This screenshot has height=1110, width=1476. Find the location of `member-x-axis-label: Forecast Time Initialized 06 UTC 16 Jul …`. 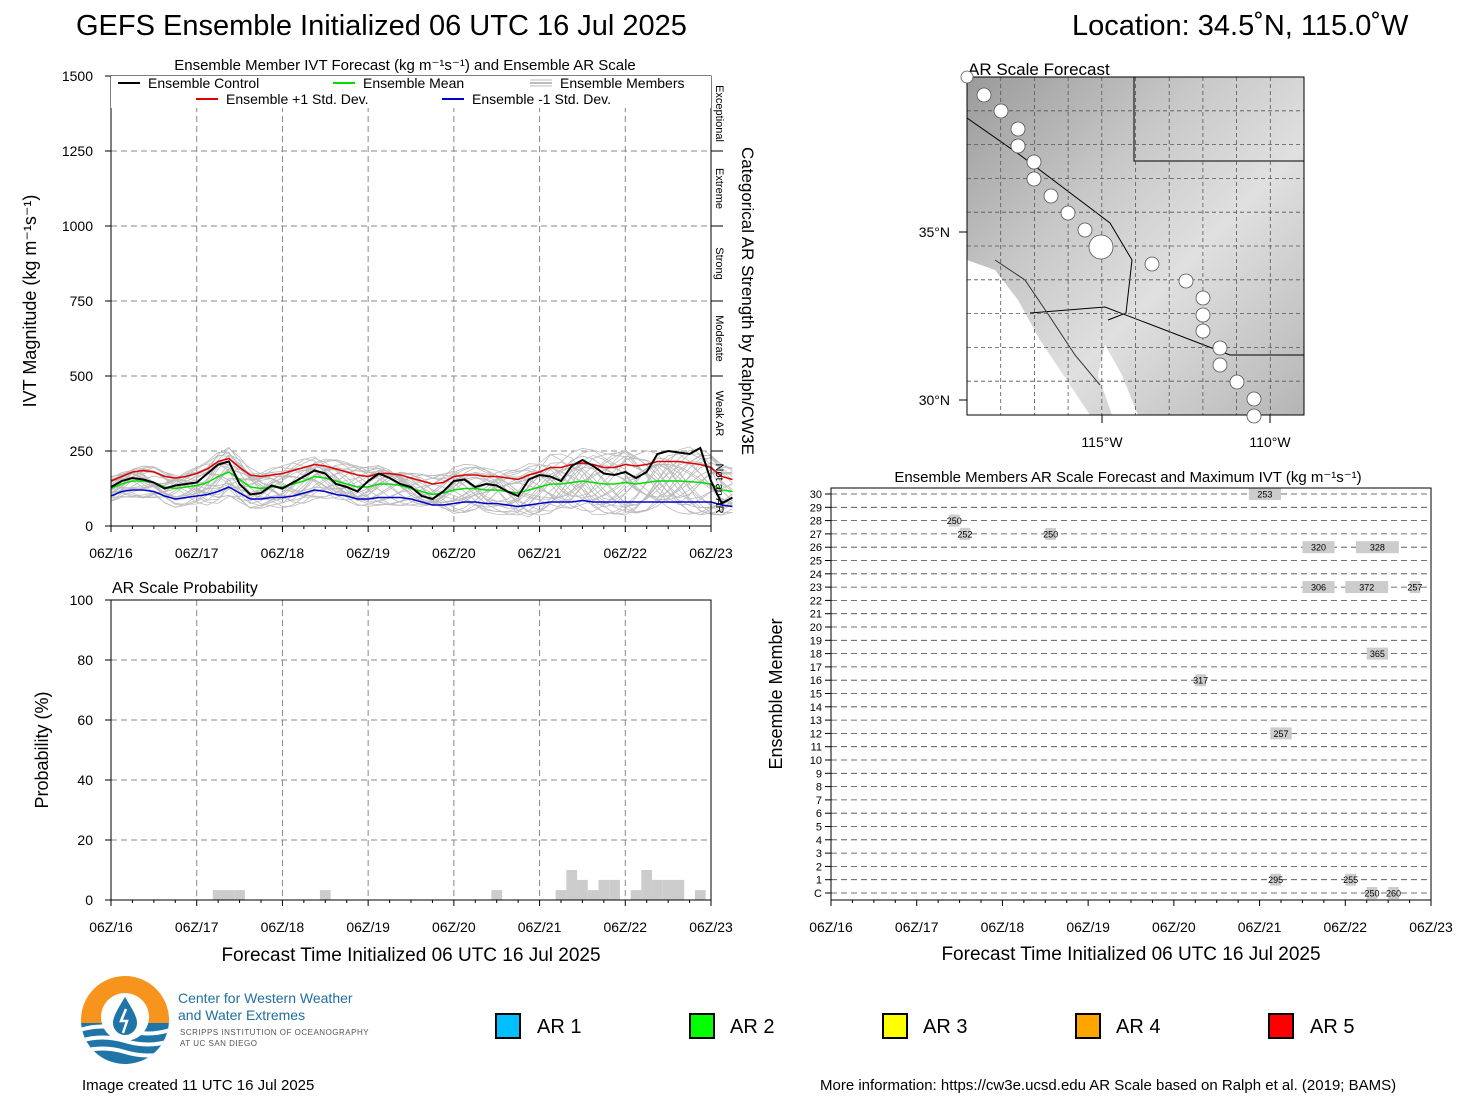

member-x-axis-label: Forecast Time Initialized 06 UTC 16 Jul … is located at coordinates (1130, 954).